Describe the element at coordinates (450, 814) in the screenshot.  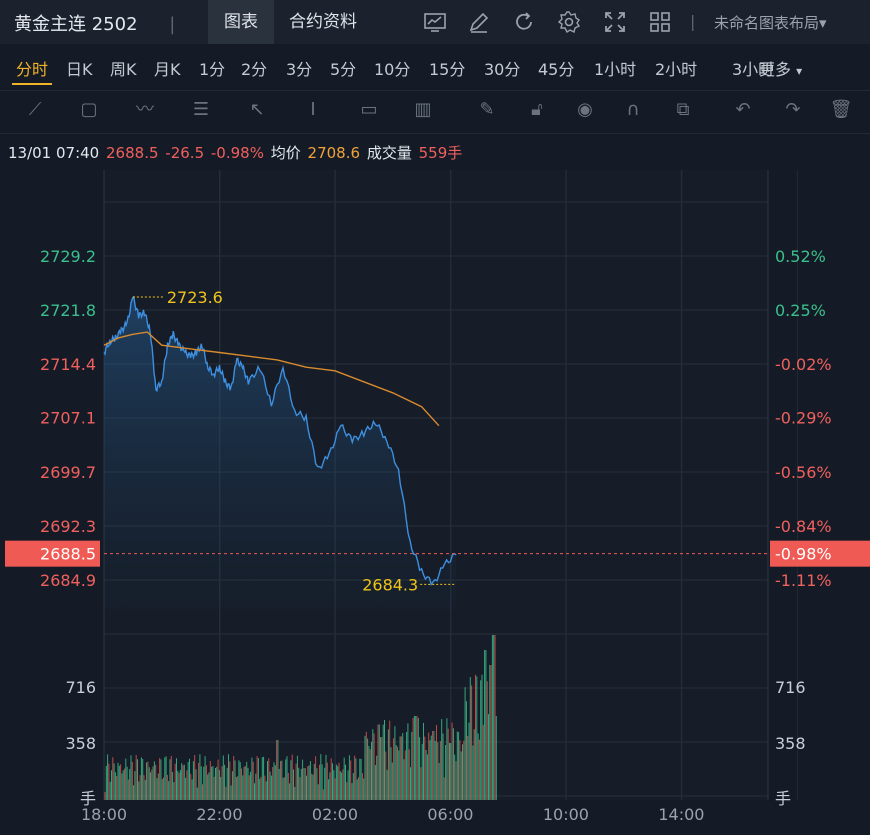
I see `x-tick-label: 06:00` at that location.